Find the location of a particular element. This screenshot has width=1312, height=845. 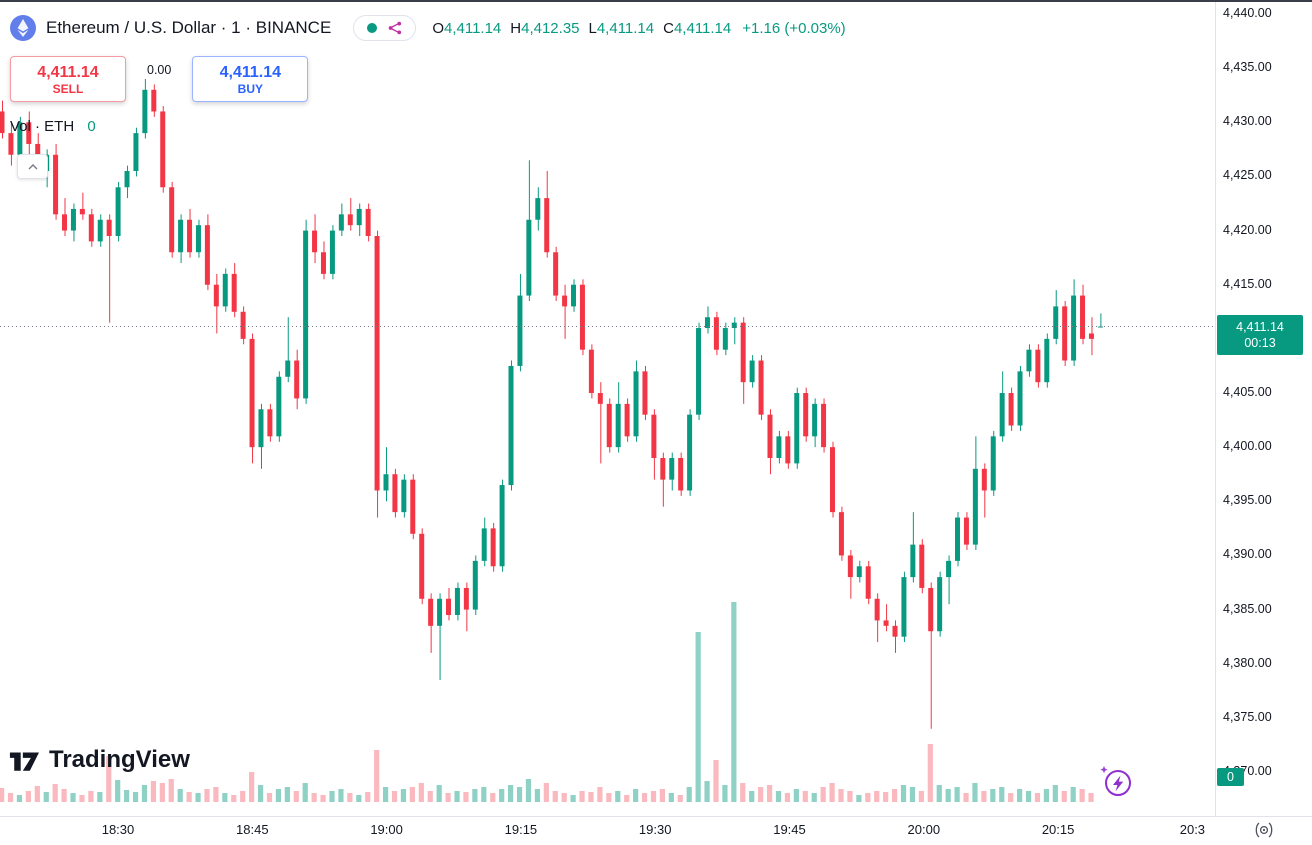

tradingview-watermark: TradingView is located at coordinates (99, 760).